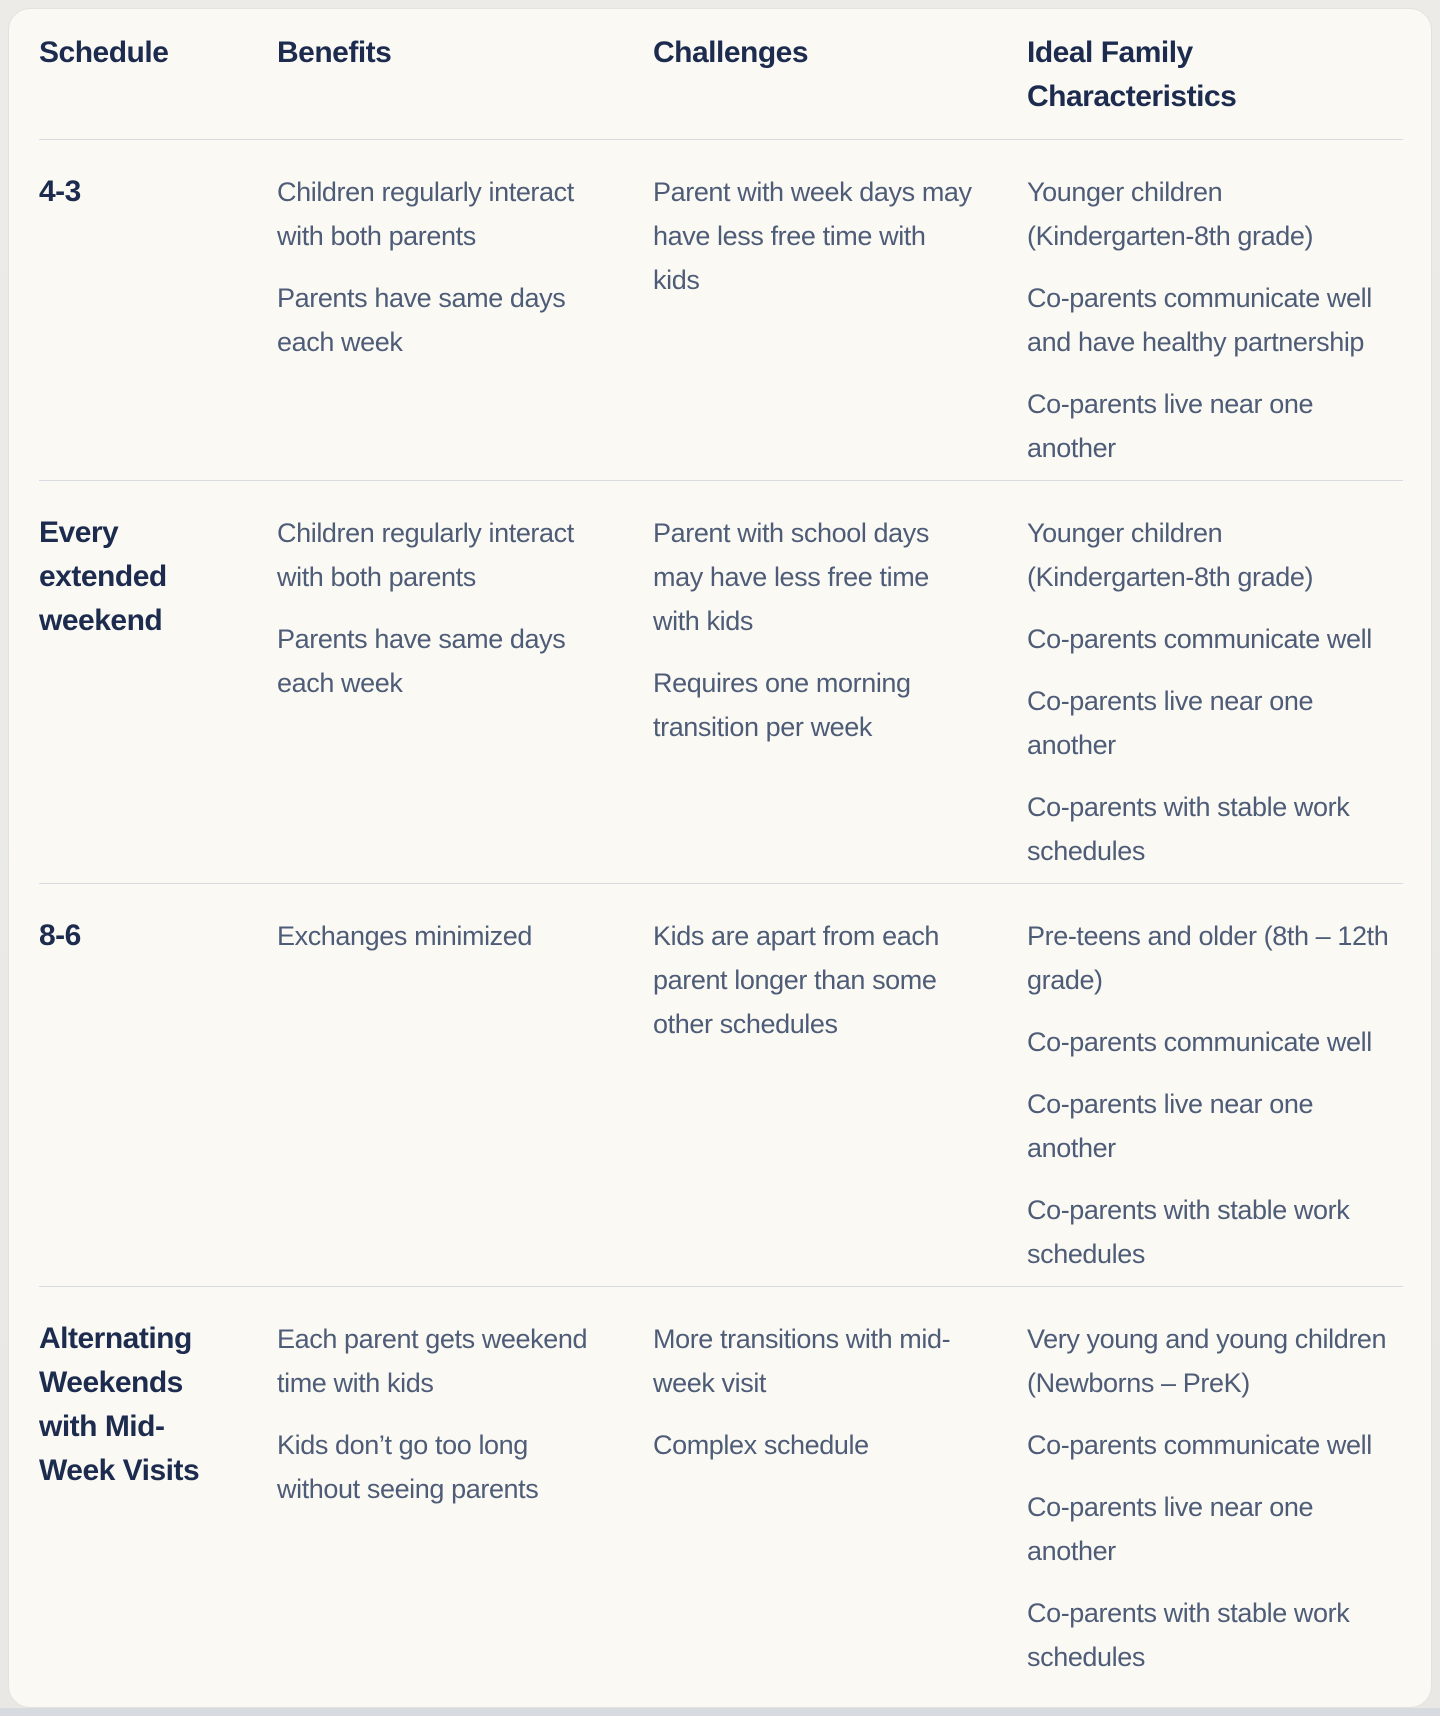 This screenshot has height=1716, width=1440. What do you see at coordinates (782, 705) in the screenshot?
I see `cell-paragraph: Requires one morning transition per week` at bounding box center [782, 705].